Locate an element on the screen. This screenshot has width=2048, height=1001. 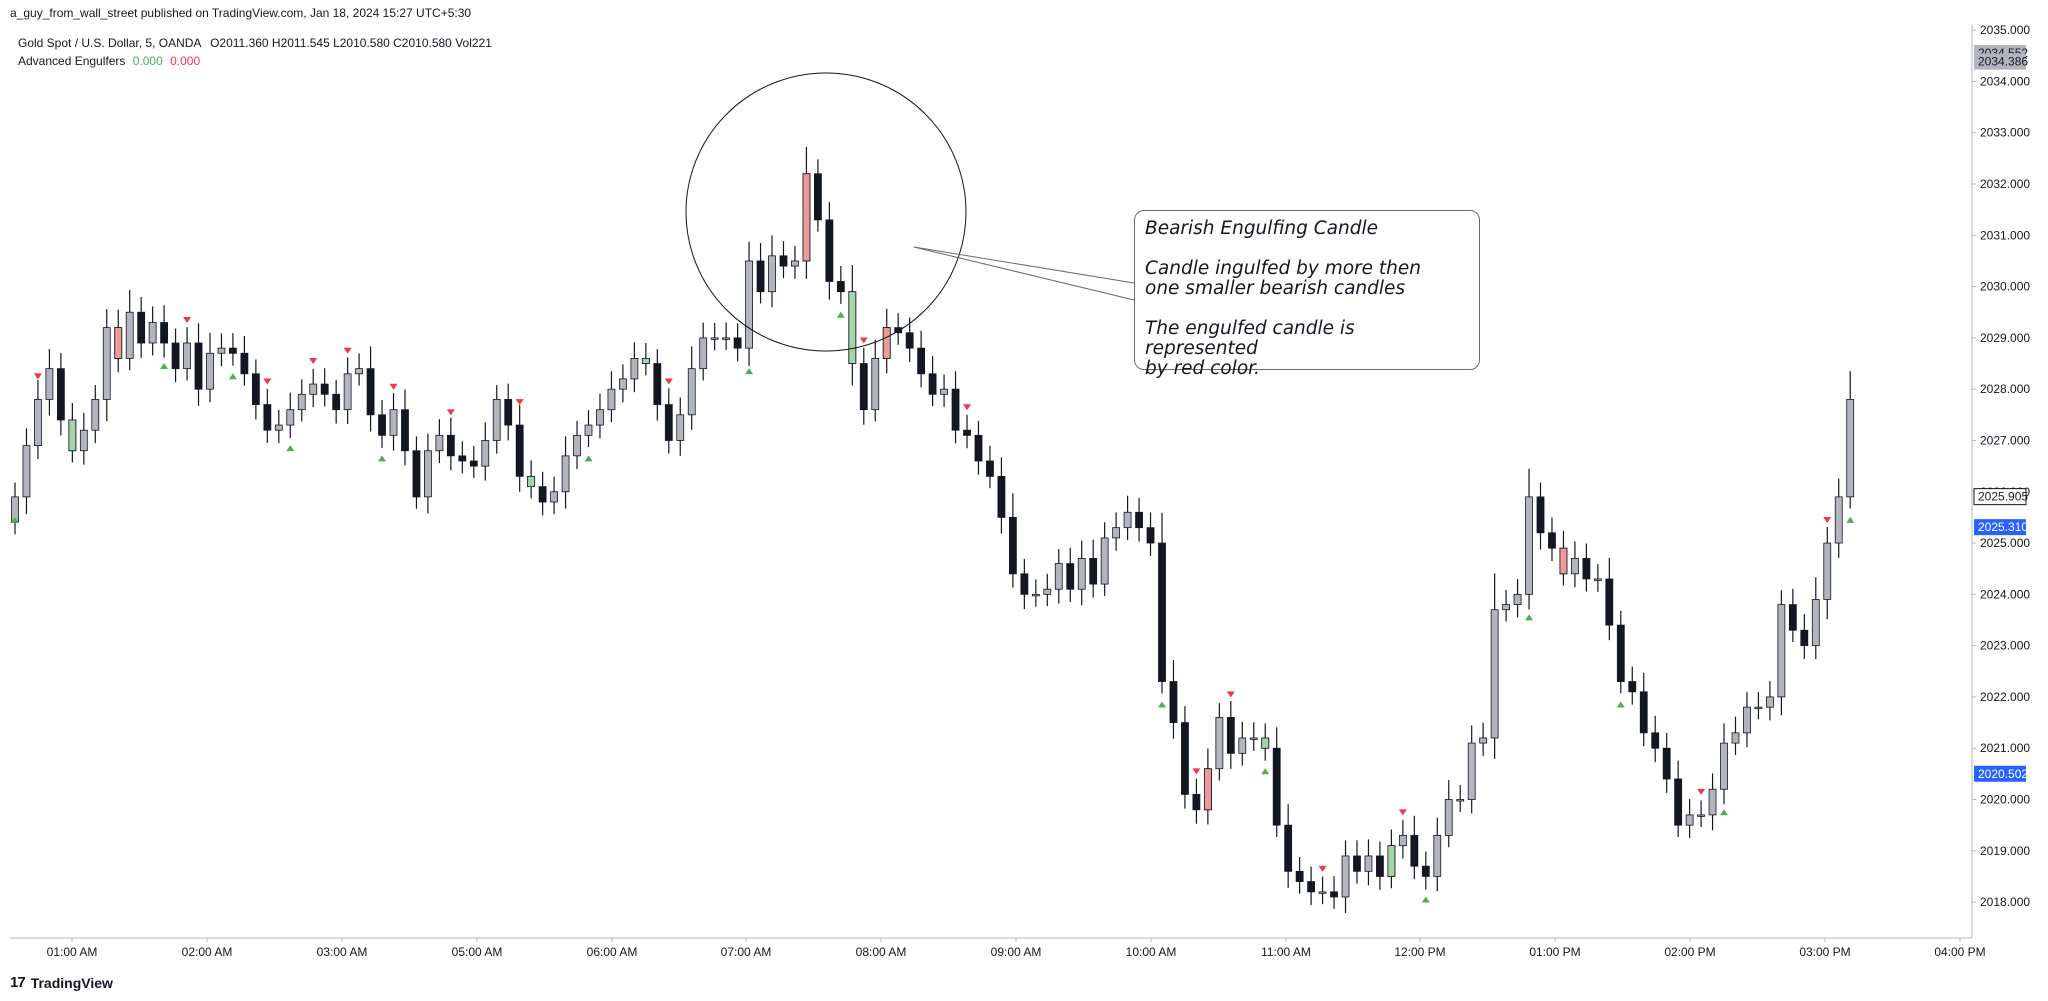
indicator-name: Advanced Engulfers is located at coordinates (72, 61).